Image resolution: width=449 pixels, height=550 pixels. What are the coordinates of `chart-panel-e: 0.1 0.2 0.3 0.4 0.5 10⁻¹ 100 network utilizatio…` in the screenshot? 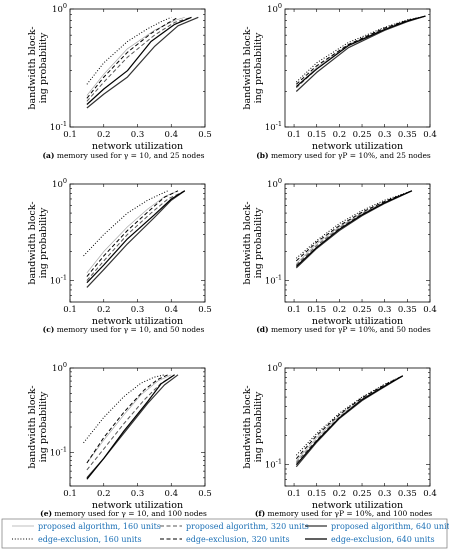 It's located at (119, 439).